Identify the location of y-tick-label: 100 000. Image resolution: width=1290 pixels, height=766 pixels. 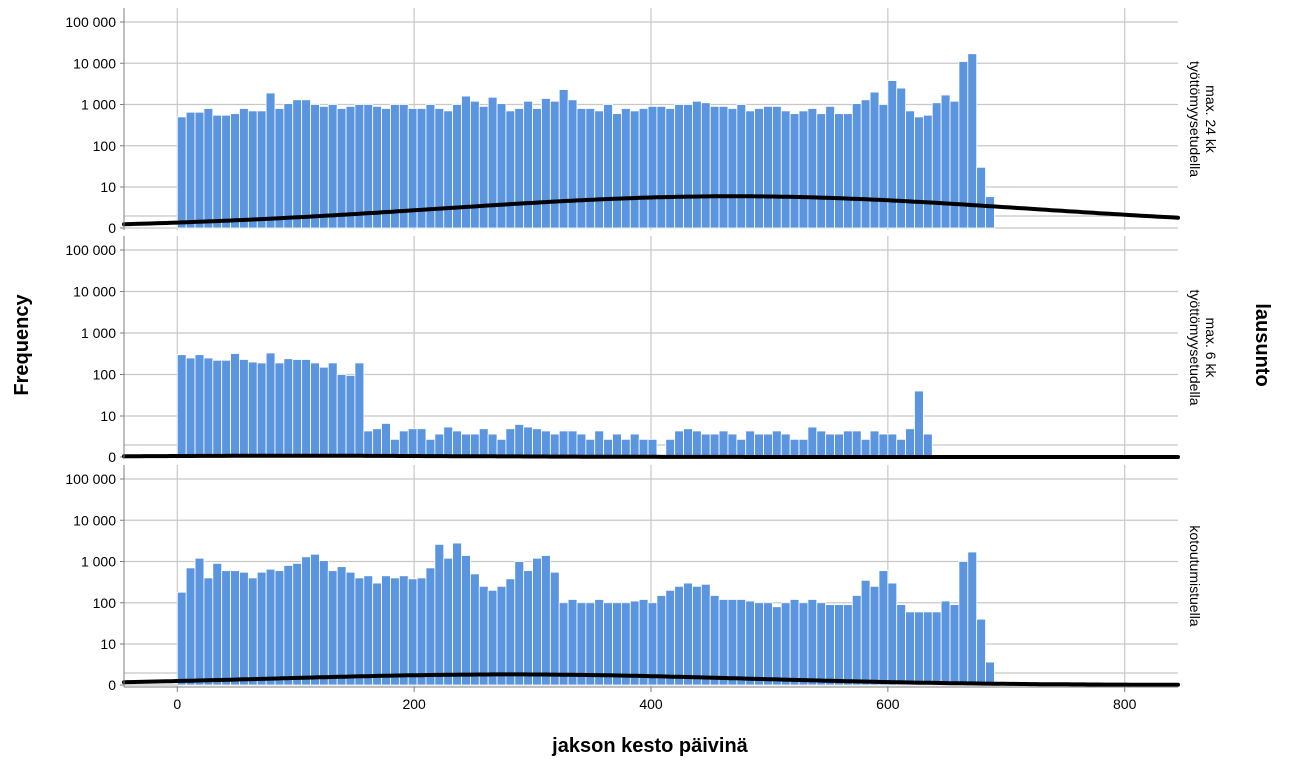
(90, 250).